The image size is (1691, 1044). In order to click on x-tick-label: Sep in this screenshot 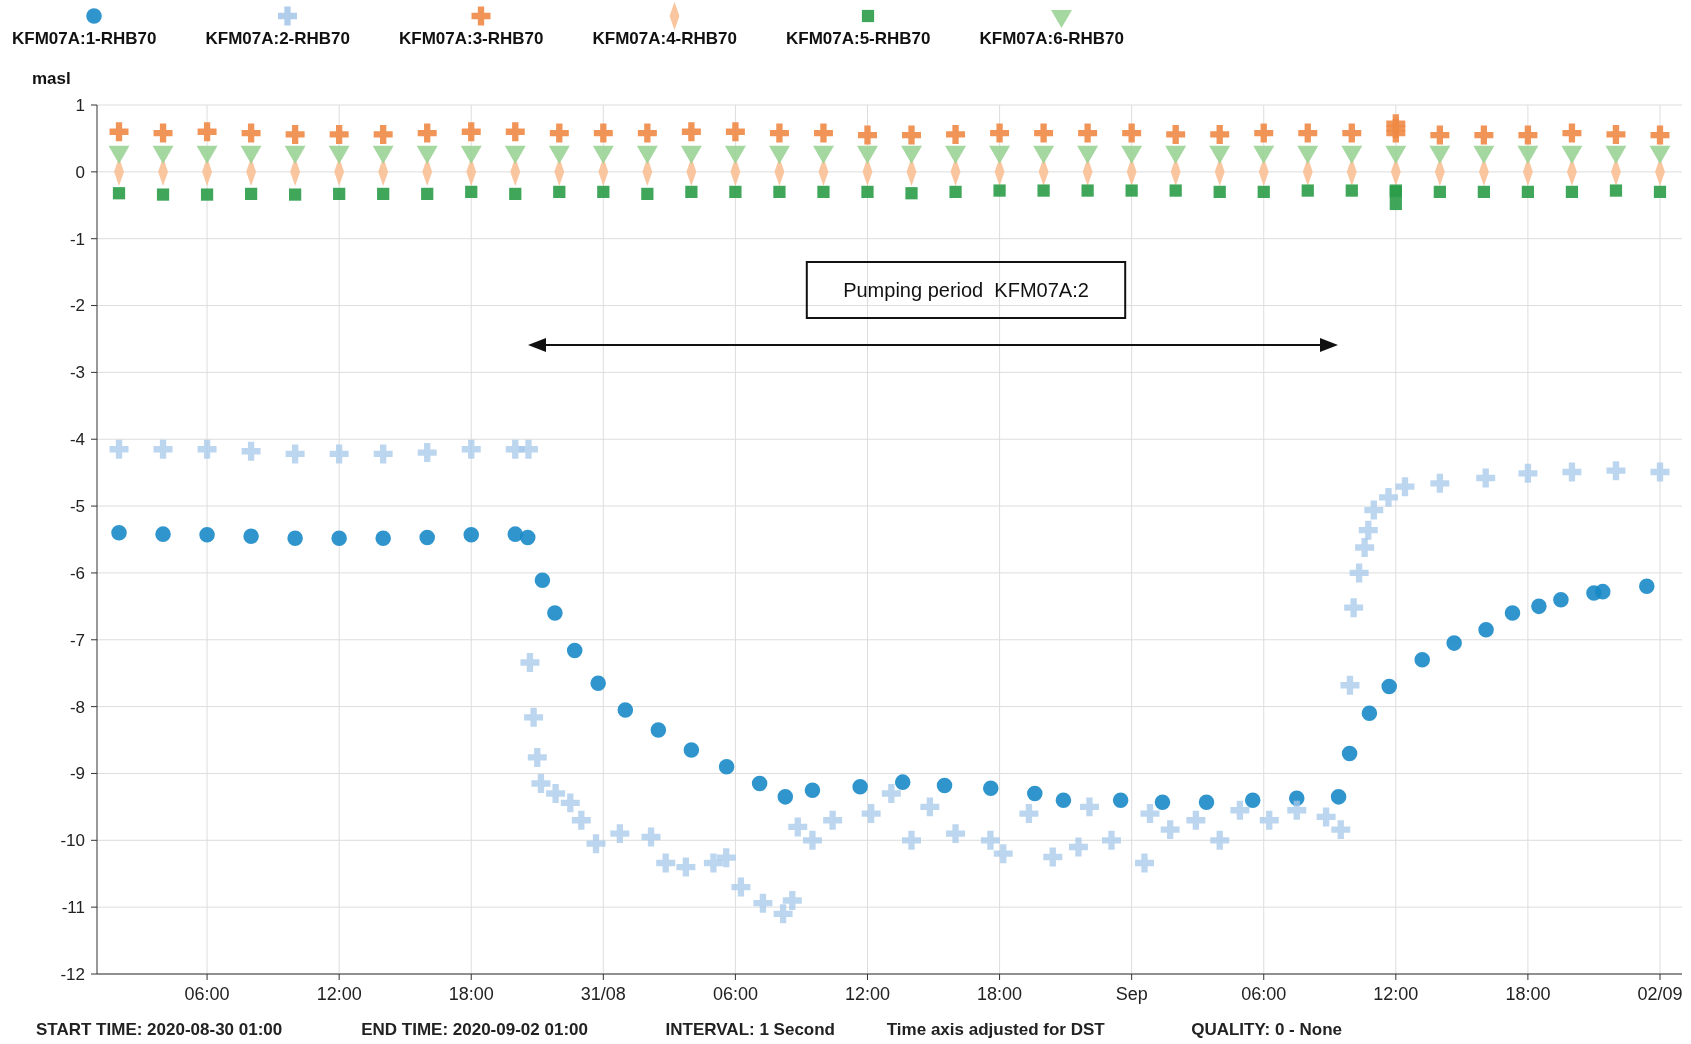, I will do `click(1131, 994)`.